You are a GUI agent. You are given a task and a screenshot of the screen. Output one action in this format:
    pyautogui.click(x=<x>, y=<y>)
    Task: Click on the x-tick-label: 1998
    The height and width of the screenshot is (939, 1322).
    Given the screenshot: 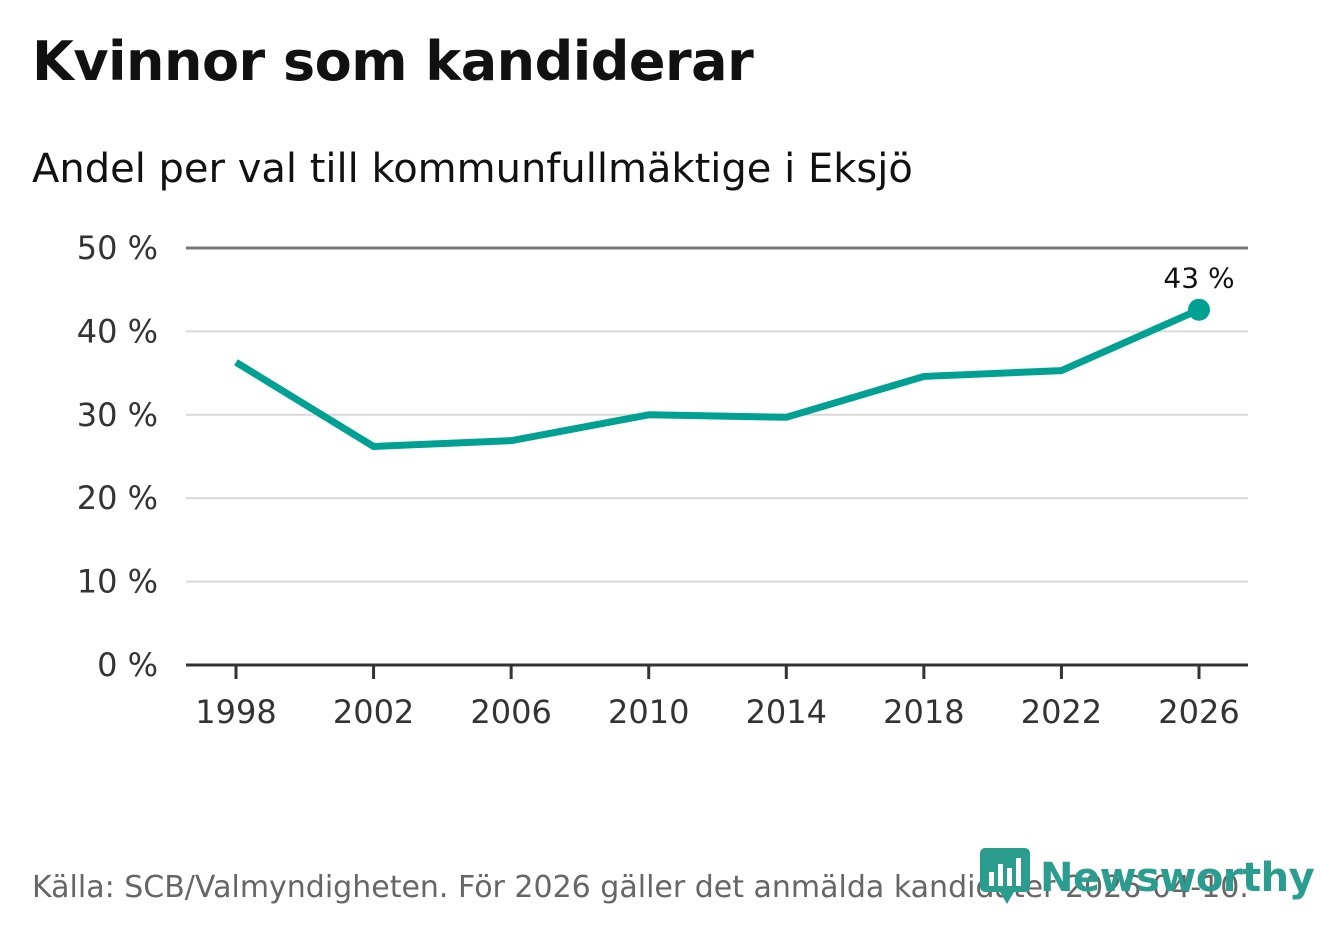 What is the action you would take?
    pyautogui.click(x=235, y=712)
    